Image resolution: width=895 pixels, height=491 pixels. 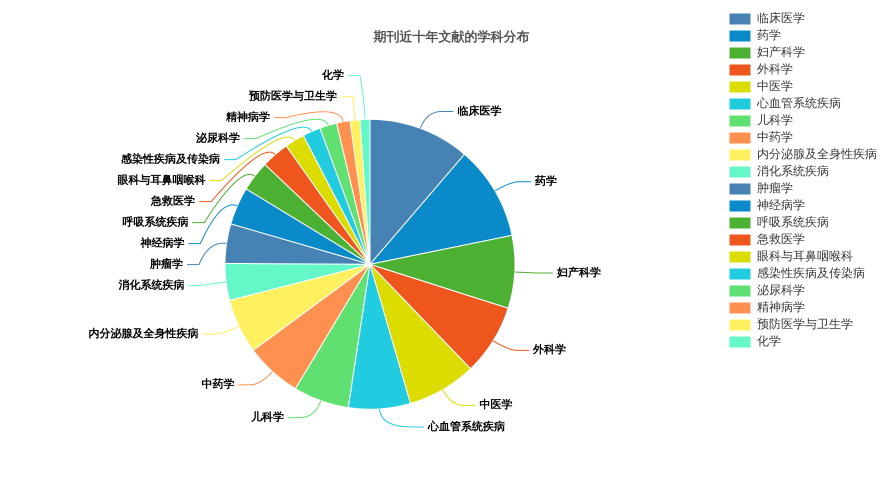 What do you see at coordinates (805, 256) in the screenshot?
I see `legend-label: 眼科与耳鼻咽喉科` at bounding box center [805, 256].